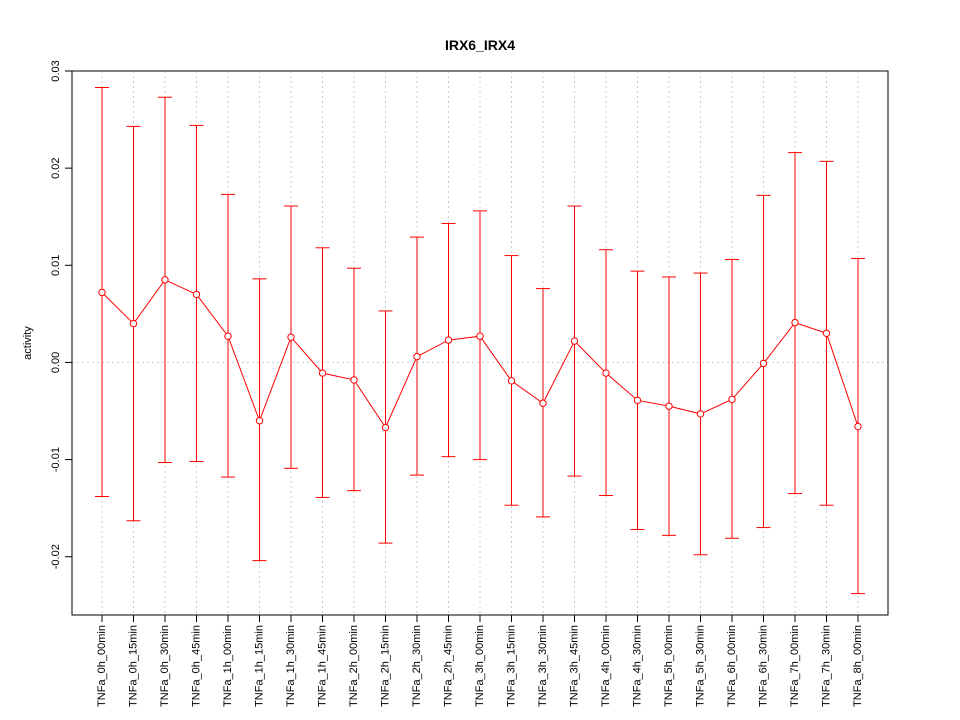 This screenshot has width=960, height=720. Describe the element at coordinates (417, 666) in the screenshot. I see `x-tick-label: TNFa_2h_30min` at that location.